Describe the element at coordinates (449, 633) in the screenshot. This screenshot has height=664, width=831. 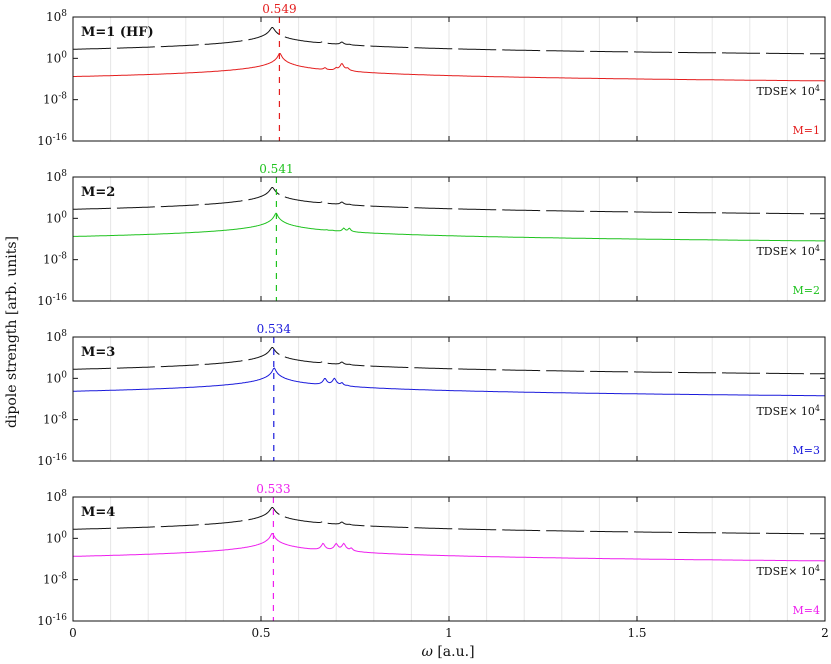
I see `x-tick-label: 1` at that location.